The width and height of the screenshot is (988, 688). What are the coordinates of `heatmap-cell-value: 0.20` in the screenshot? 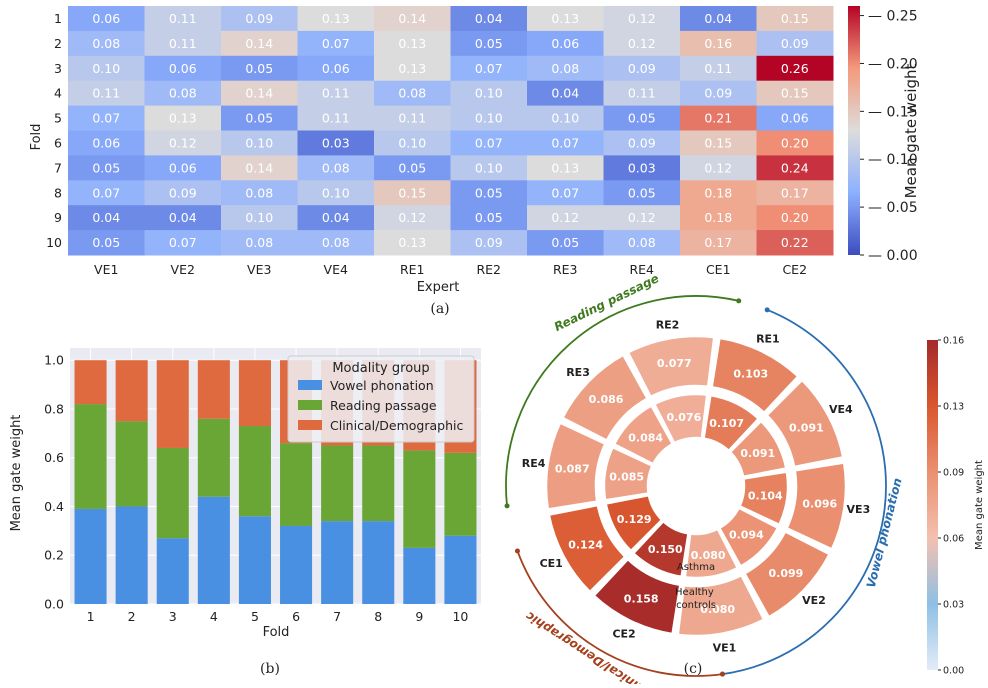 It's located at (795, 142).